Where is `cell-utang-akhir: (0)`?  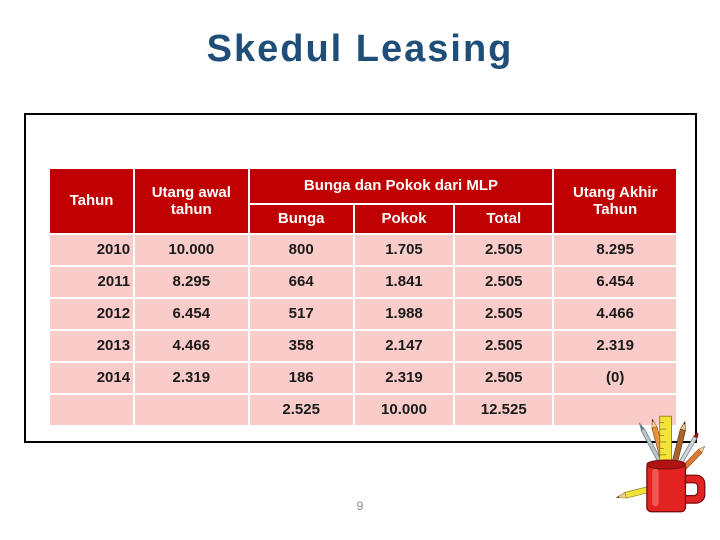
cell-utang-akhir: (0) is located at coordinates (615, 378).